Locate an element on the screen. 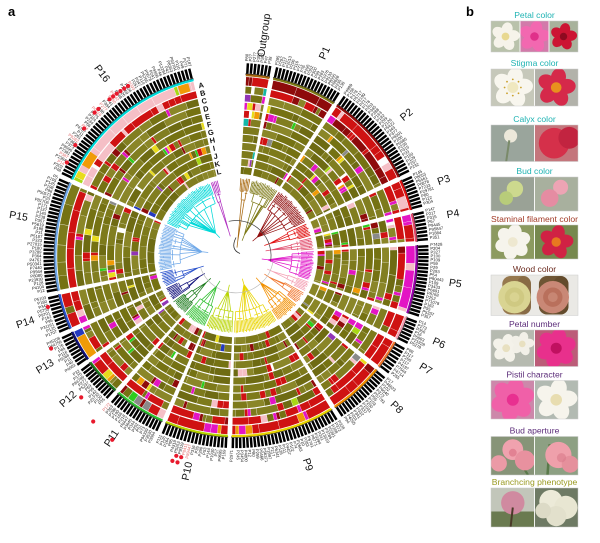 The width and height of the screenshot is (600, 543). svg-text: P7 is located at coordinates (425, 369).